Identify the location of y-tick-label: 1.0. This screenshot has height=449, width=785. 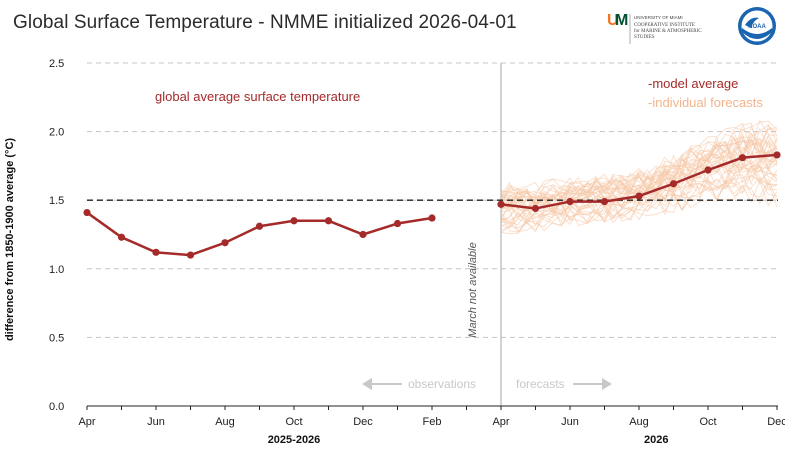
(56, 270).